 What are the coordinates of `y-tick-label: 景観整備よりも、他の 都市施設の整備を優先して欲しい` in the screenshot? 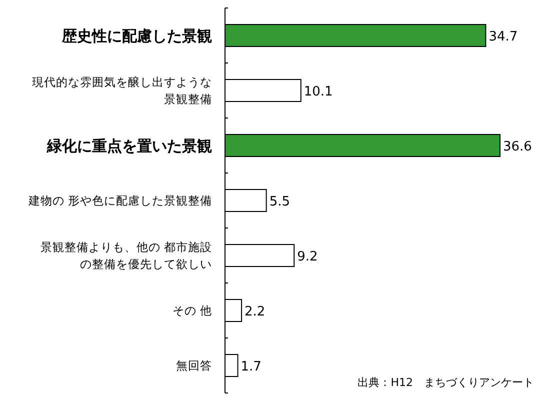 It's located at (126, 256).